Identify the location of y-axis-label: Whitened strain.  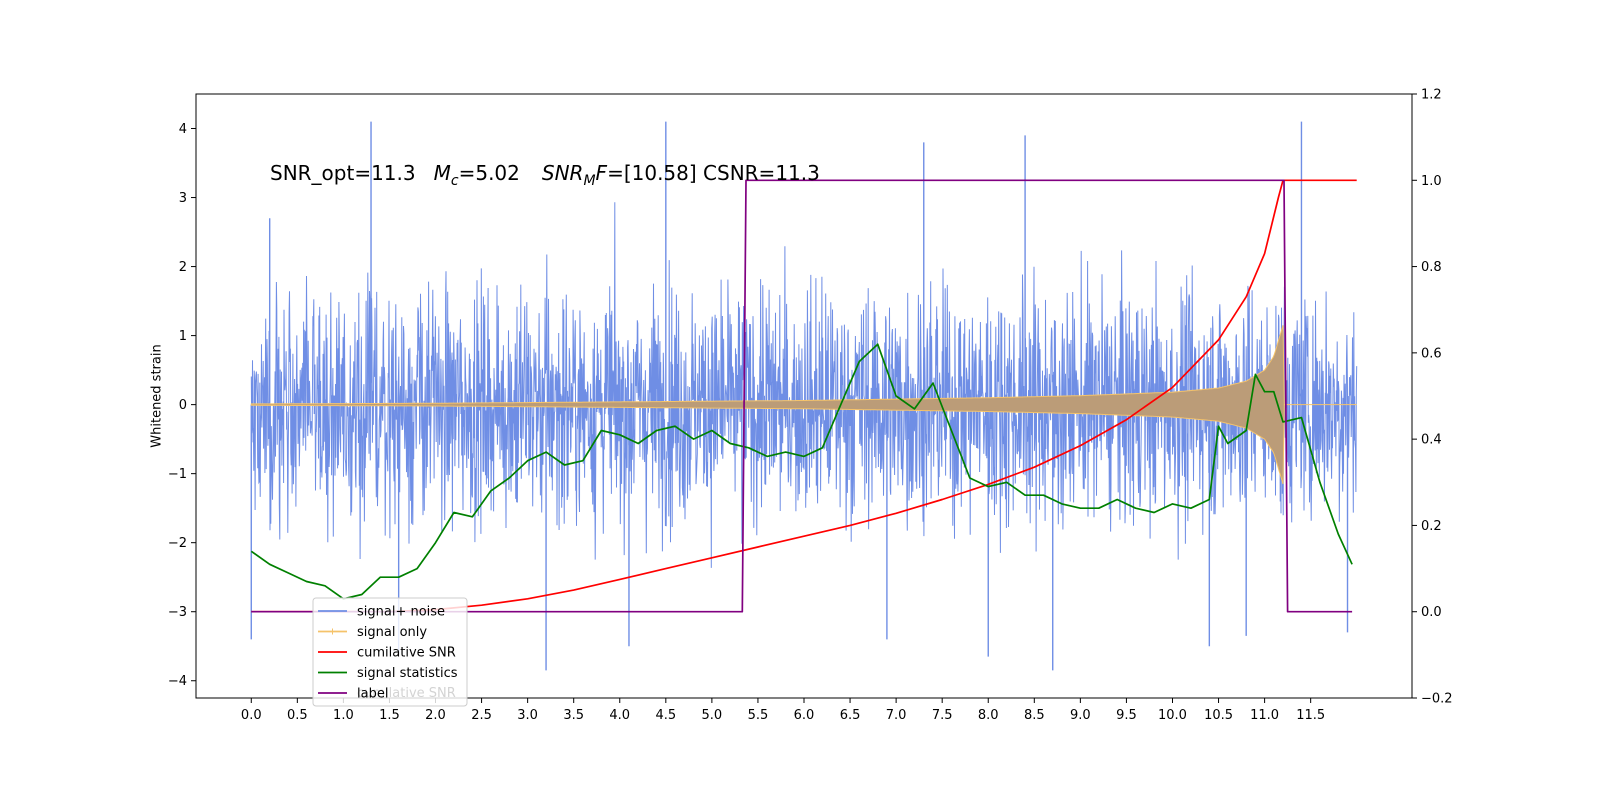
(157, 395).